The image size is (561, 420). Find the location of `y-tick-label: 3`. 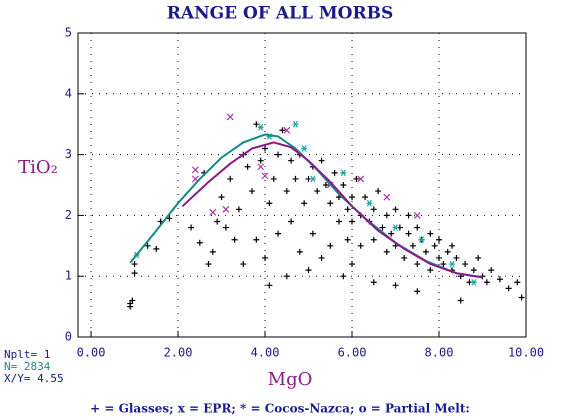

y-tick-label: 3 is located at coordinates (68, 154).